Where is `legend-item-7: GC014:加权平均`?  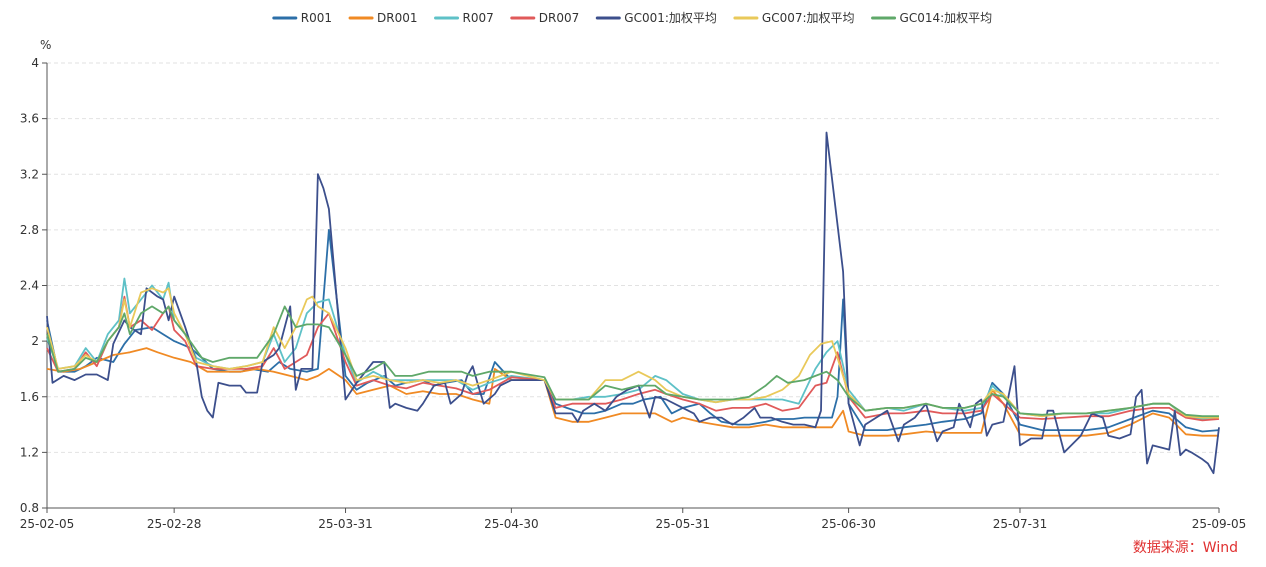
legend-item-7: GC014:加权平均 is located at coordinates (932, 18).